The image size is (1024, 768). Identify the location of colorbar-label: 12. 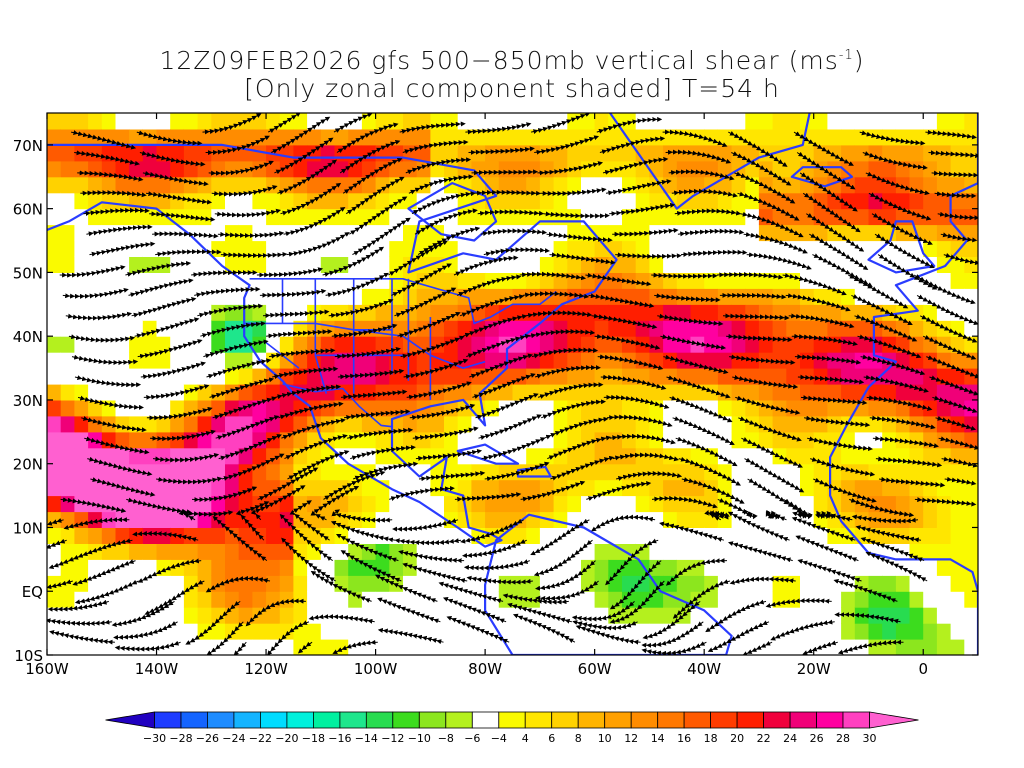
(631, 738).